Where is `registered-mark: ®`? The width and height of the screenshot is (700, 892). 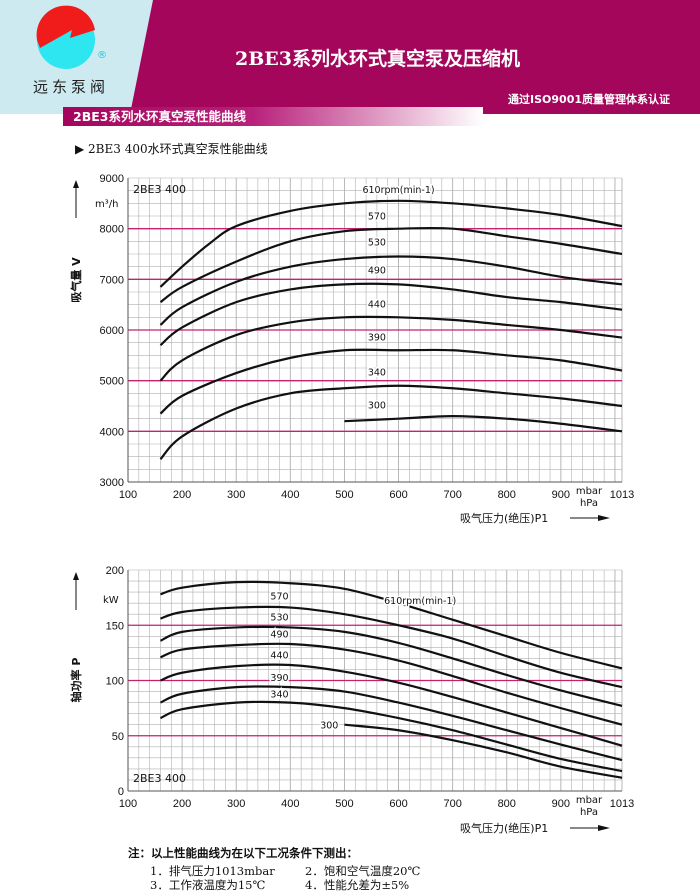 registered-mark: ® is located at coordinates (102, 55).